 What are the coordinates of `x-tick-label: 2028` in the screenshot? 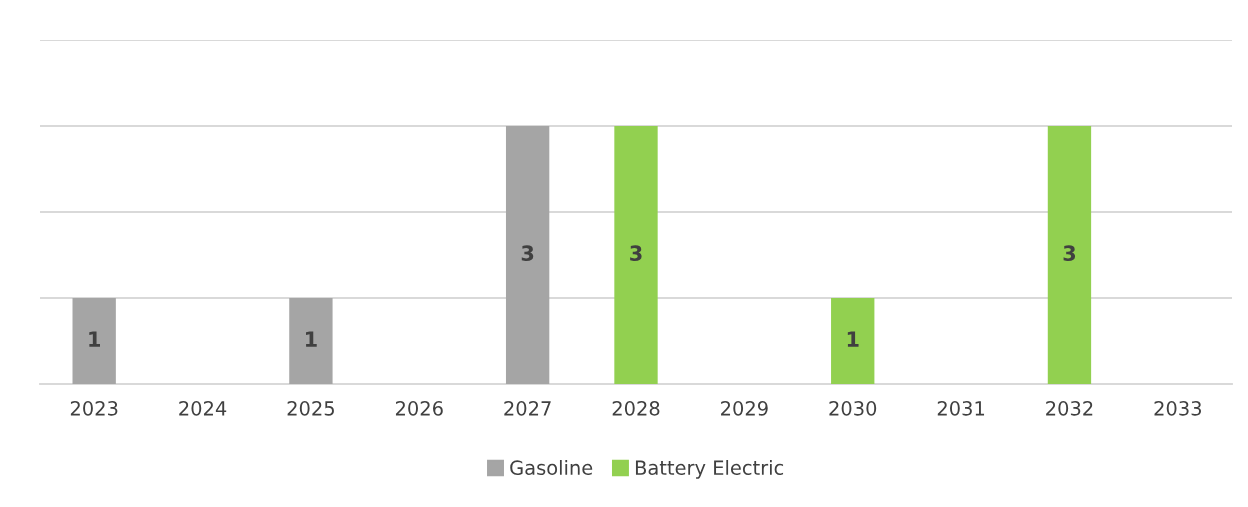 It's located at (636, 408).